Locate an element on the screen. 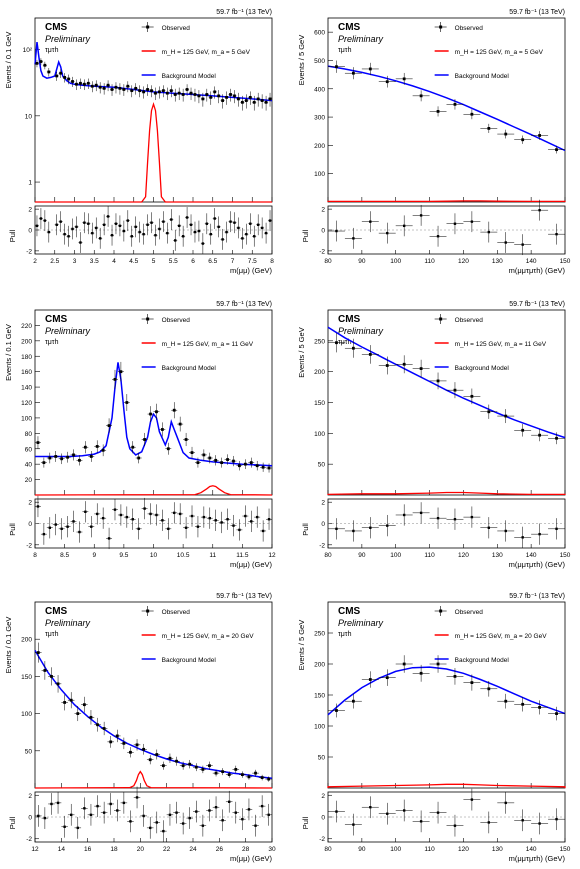  pull-y-tick-label: -2 is located at coordinates (322, 839).